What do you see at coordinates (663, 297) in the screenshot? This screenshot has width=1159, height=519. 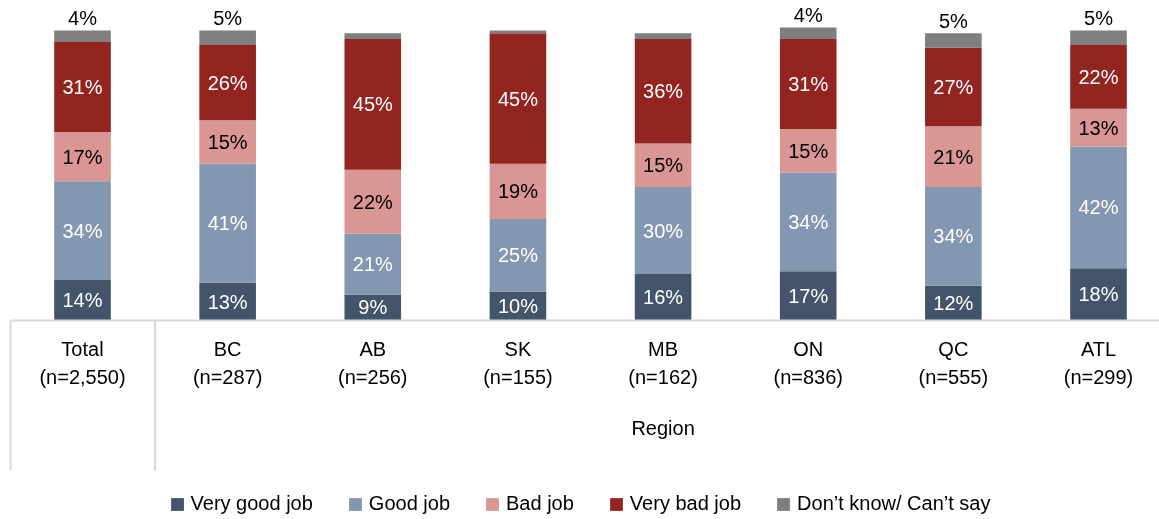 I see `data-label: 16%` at bounding box center [663, 297].